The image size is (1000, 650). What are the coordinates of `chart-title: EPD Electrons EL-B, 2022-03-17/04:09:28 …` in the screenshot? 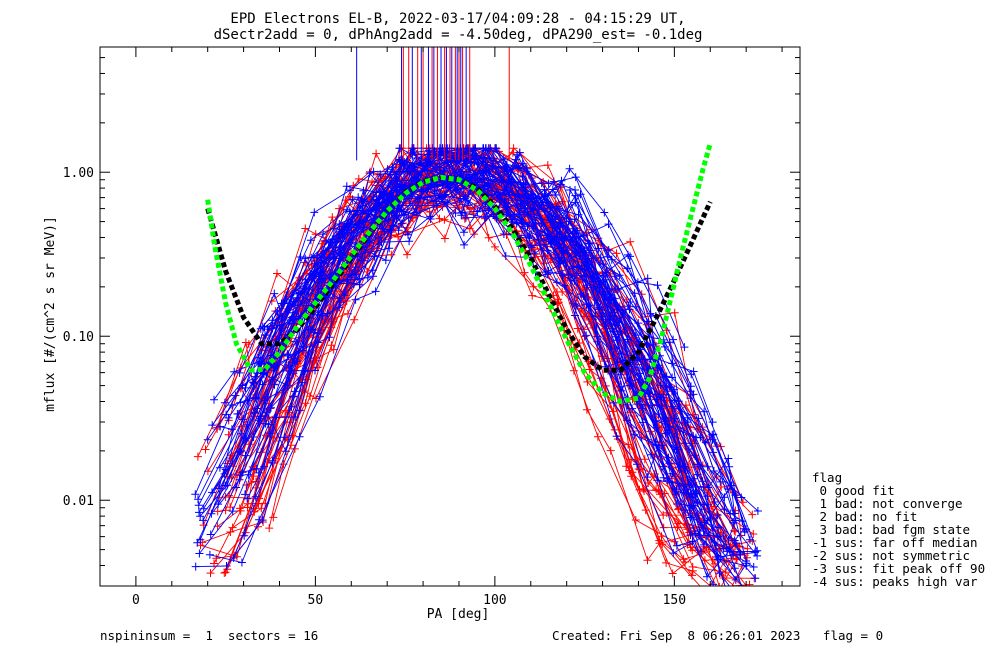 It's located at (457, 19).